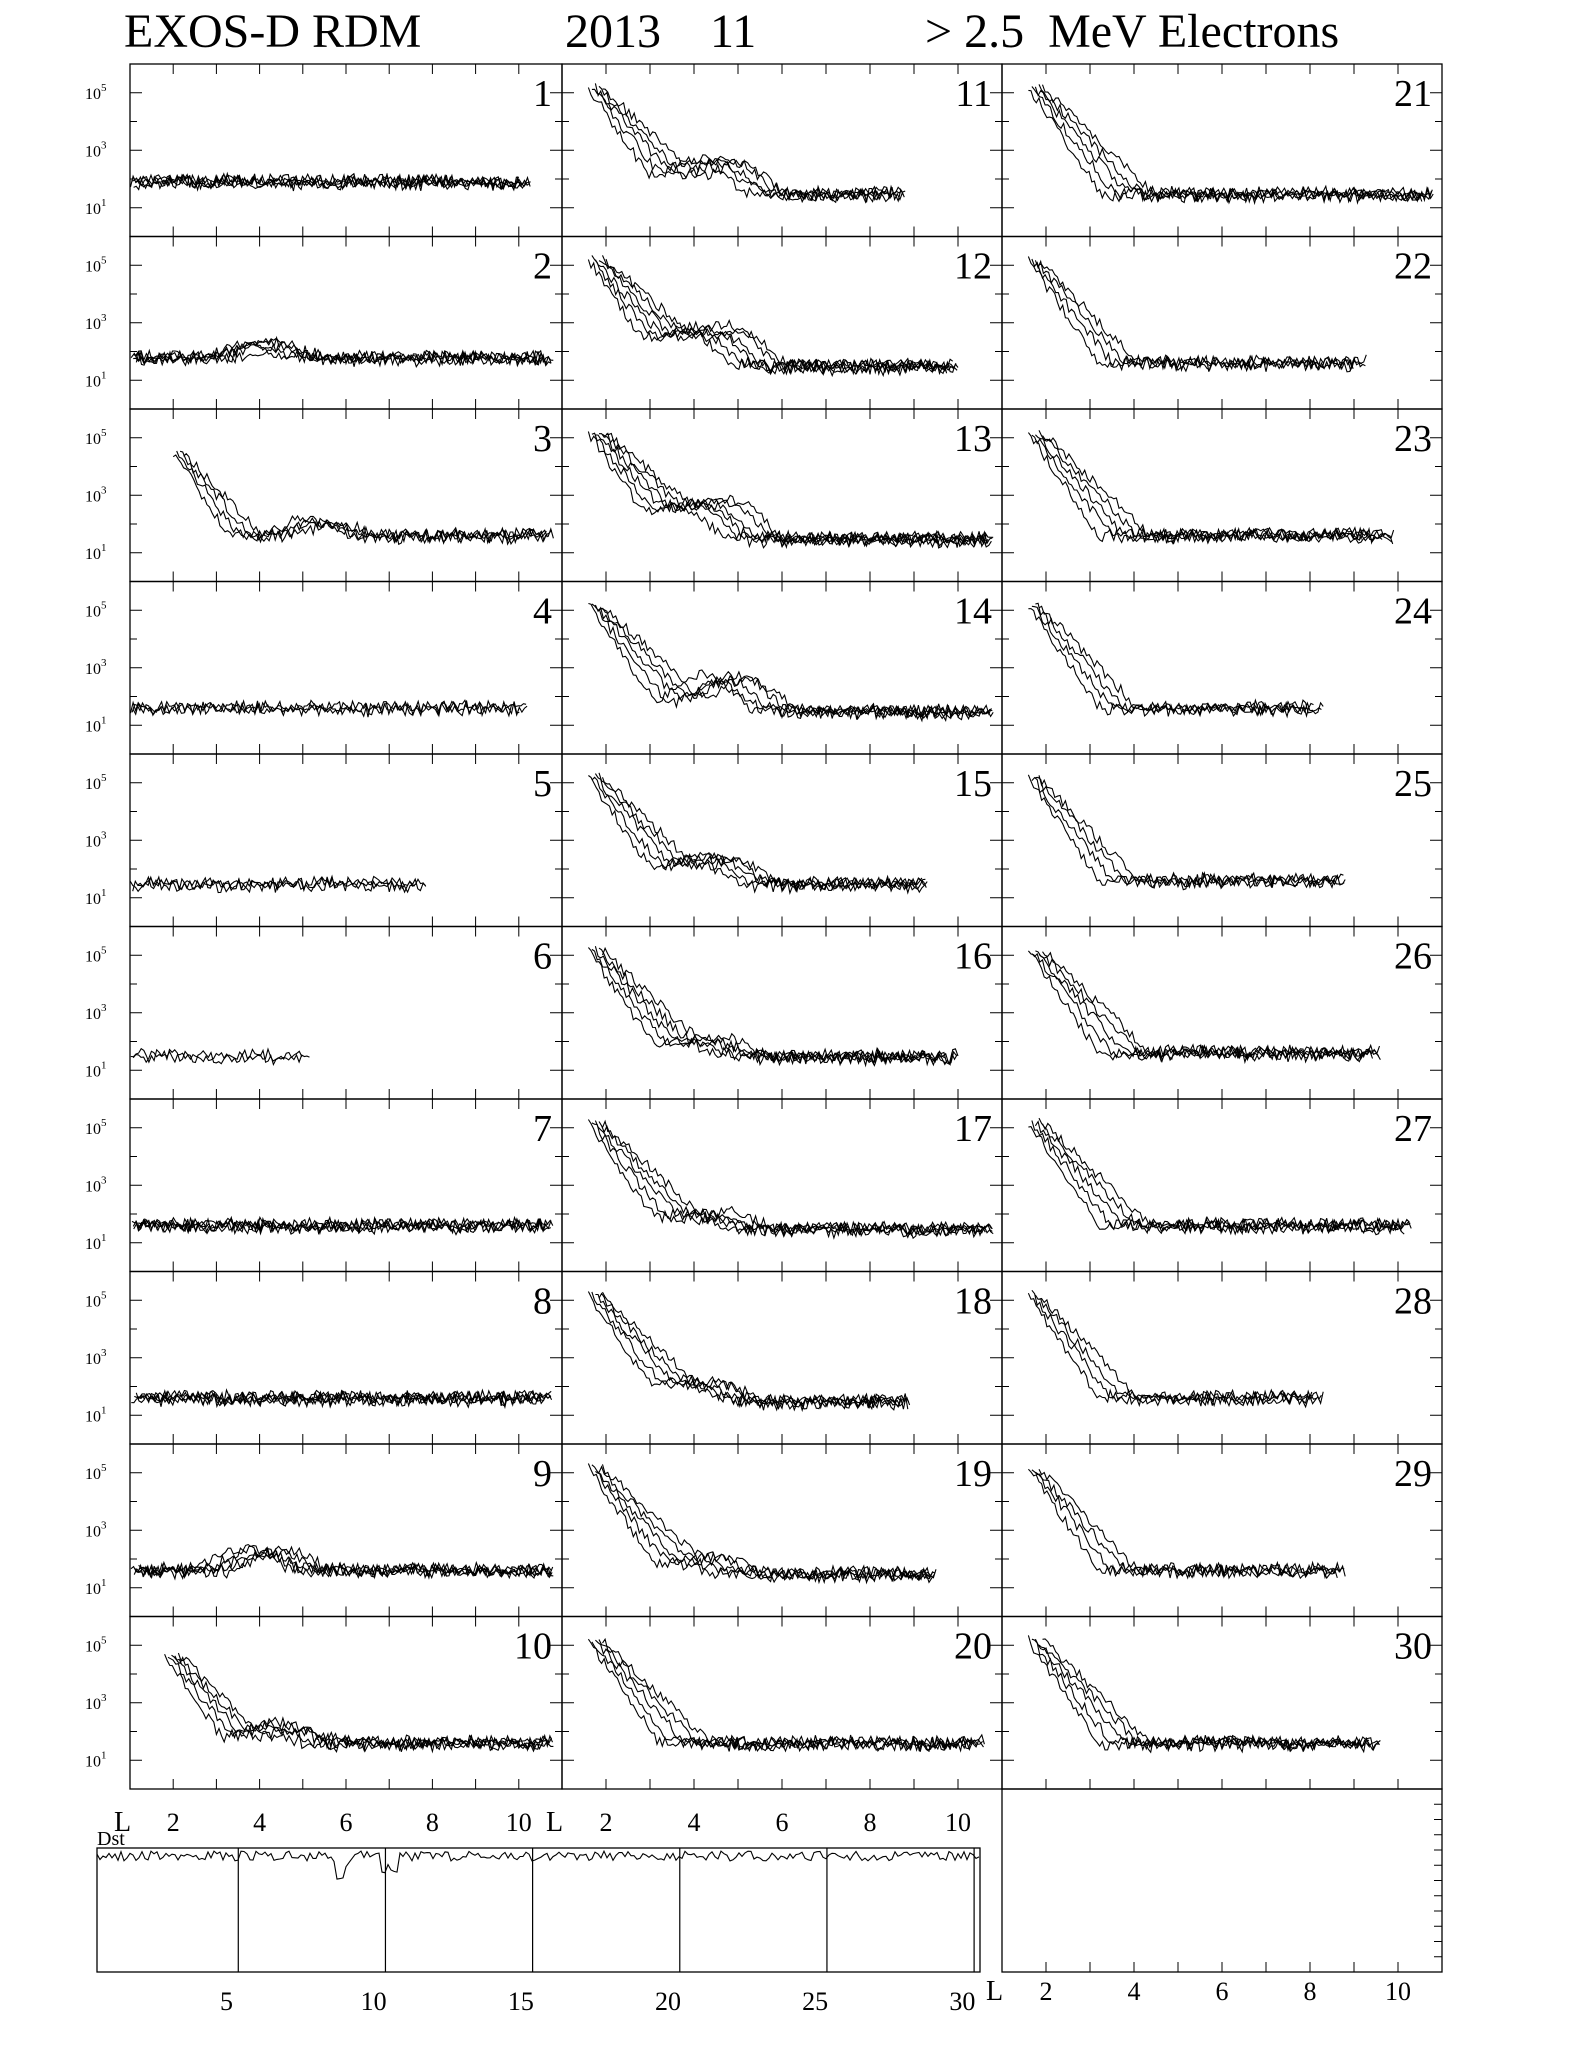  I want to click on panel-day-label: 12, so click(973, 267).